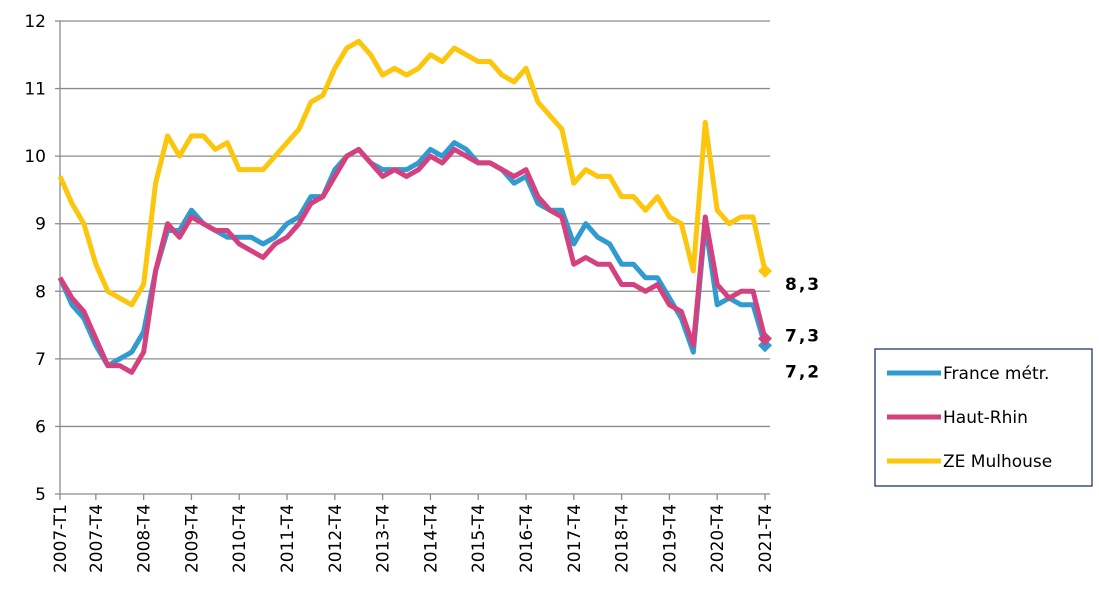 The image size is (1099, 598). What do you see at coordinates (40, 225) in the screenshot?
I see `y-tick-label: 9` at bounding box center [40, 225].